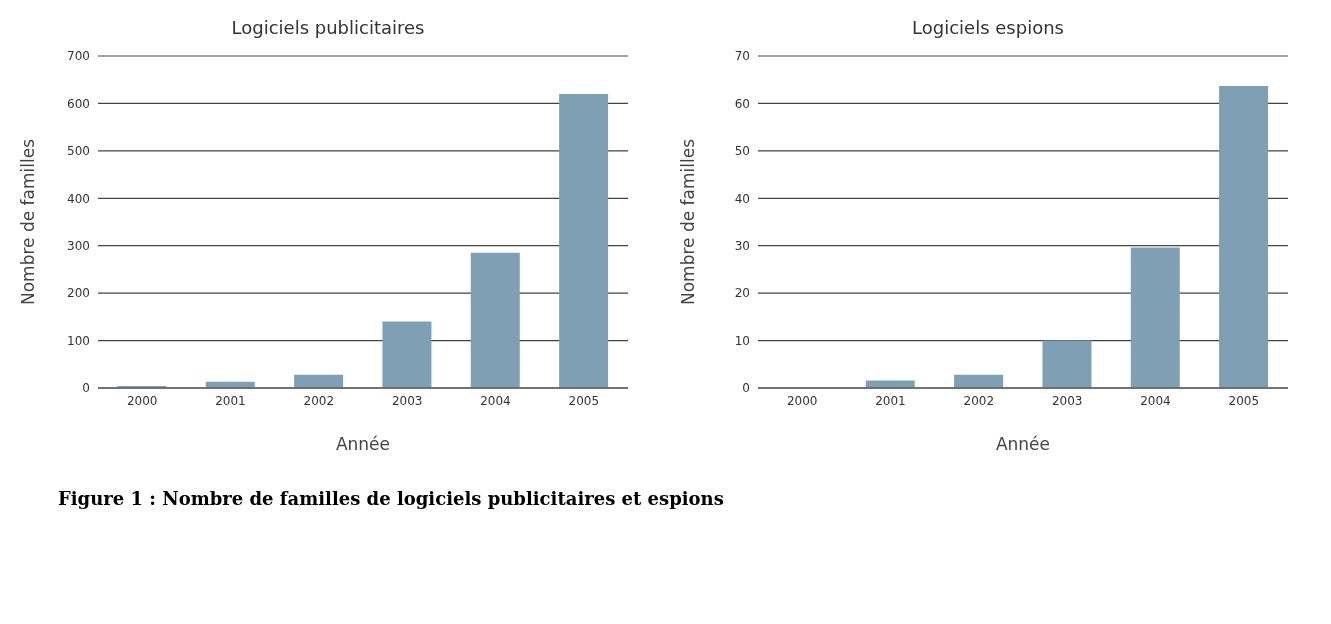 The width and height of the screenshot is (1331, 624). I want to click on y-tick-label: 200, so click(78, 293).